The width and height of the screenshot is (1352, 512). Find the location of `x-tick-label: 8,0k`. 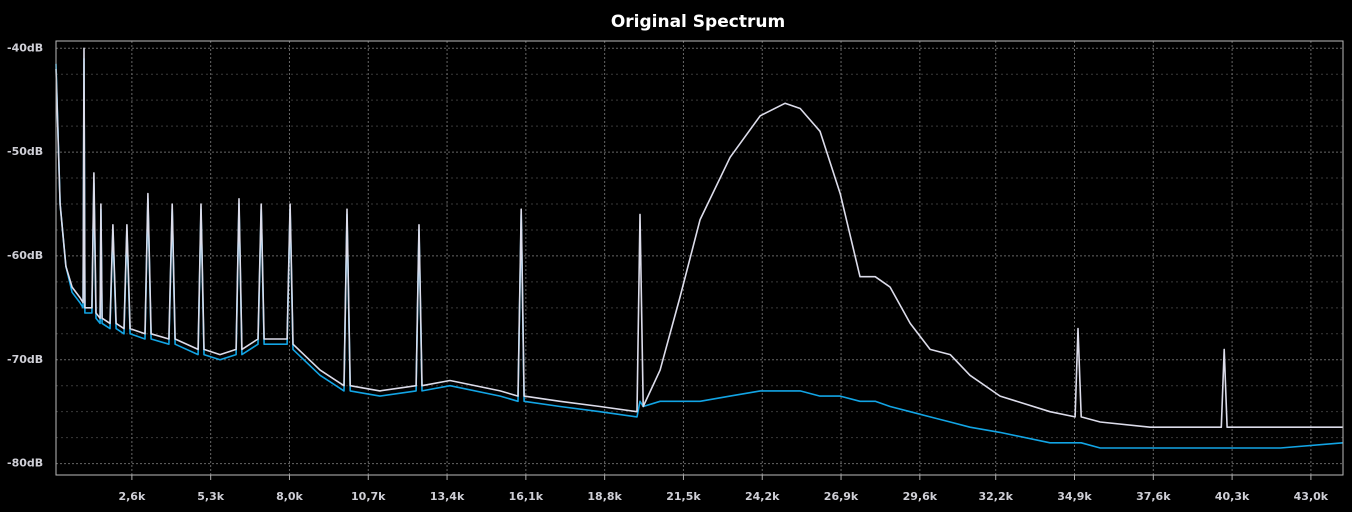

x-tick-label: 8,0k is located at coordinates (289, 496).